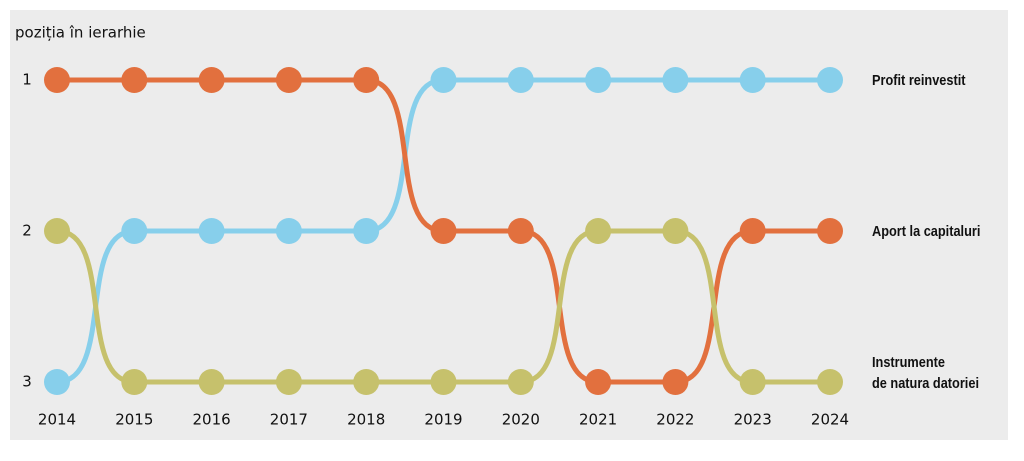 This screenshot has width=1024, height=461. Describe the element at coordinates (675, 420) in the screenshot. I see `x-tick-label: 2022` at that location.